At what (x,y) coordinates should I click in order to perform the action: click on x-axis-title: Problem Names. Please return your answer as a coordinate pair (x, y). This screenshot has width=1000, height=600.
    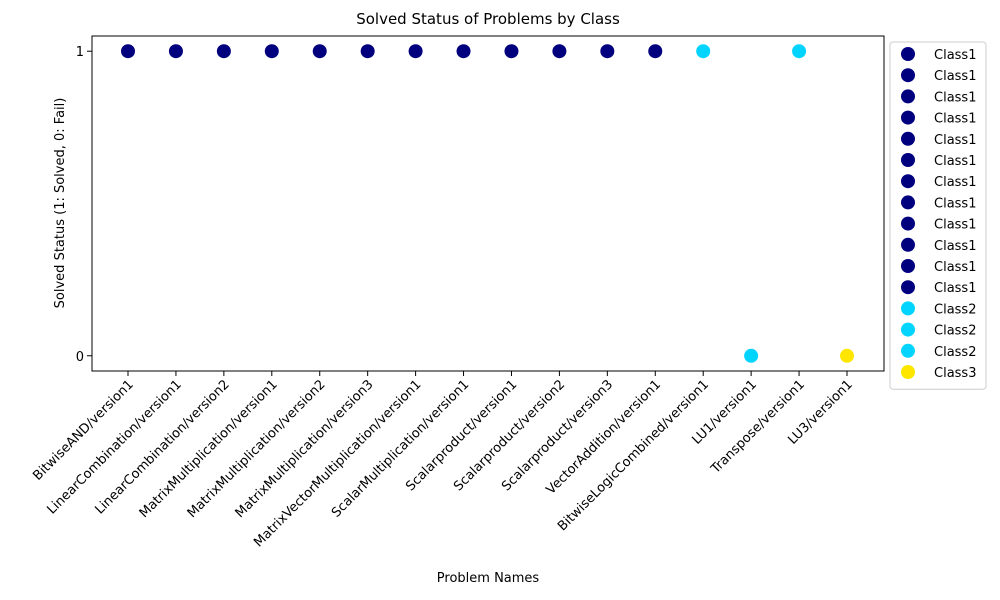
    Looking at the image, I should click on (488, 578).